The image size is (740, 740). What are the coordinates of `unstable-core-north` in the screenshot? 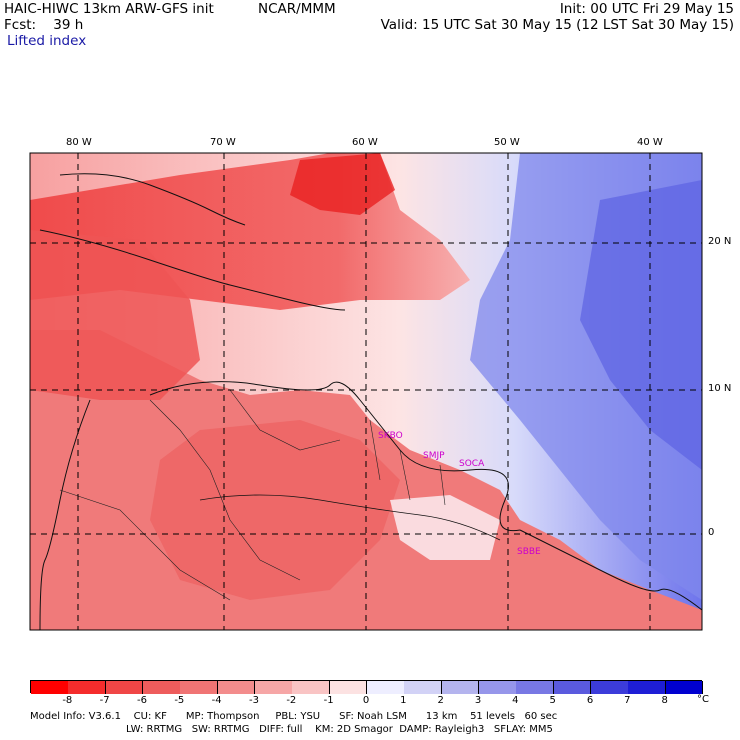 It's located at (342, 184).